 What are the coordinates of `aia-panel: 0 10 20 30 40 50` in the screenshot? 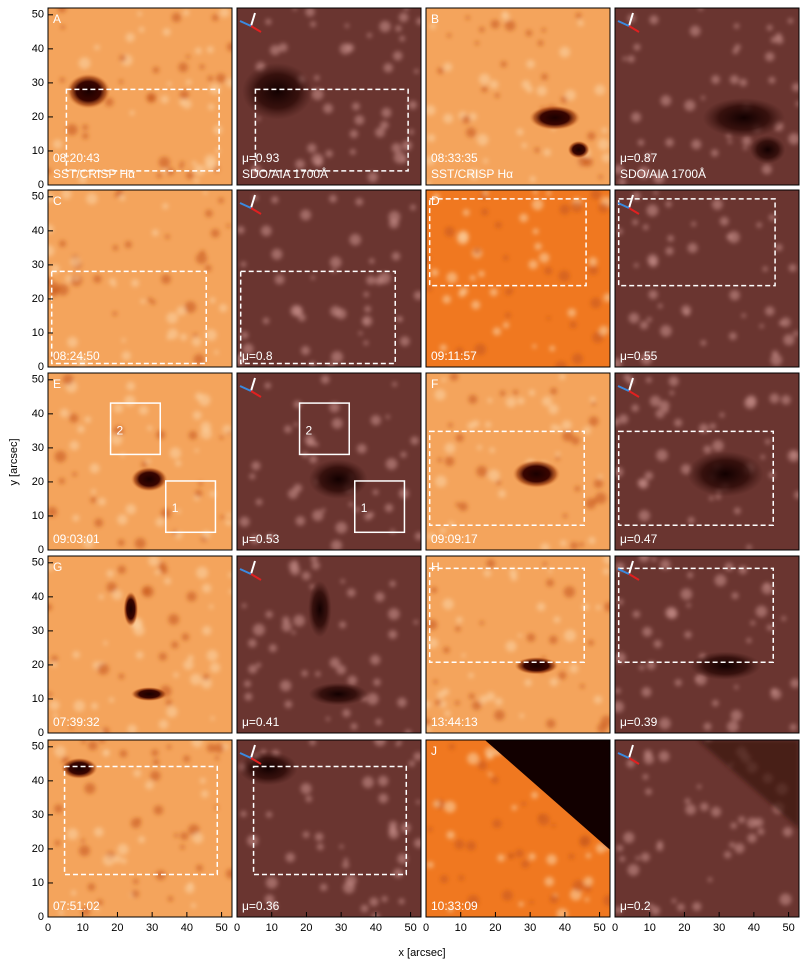 It's located at (328, 836).